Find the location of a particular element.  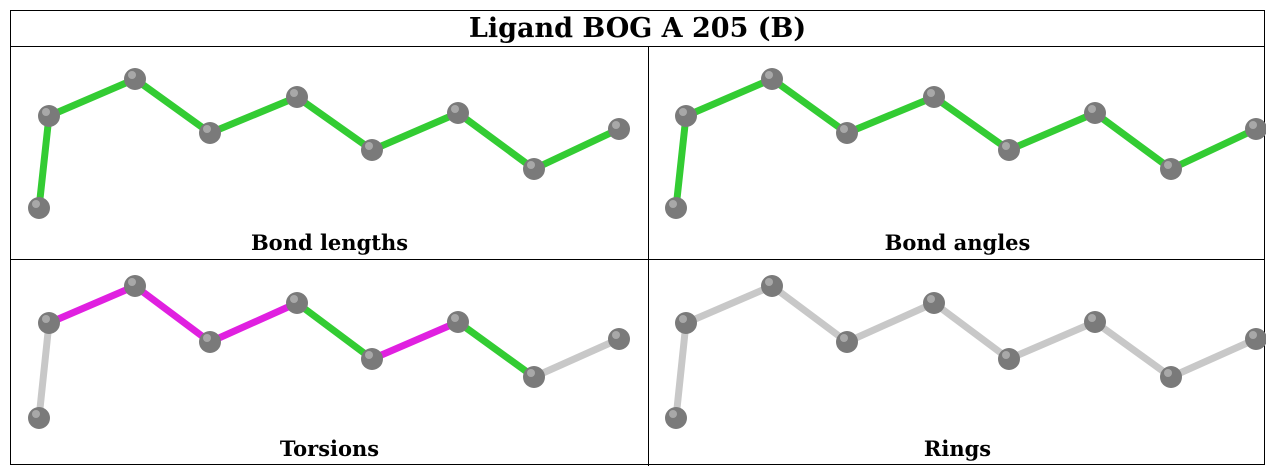

panel-caption: Rings is located at coordinates (957, 448).